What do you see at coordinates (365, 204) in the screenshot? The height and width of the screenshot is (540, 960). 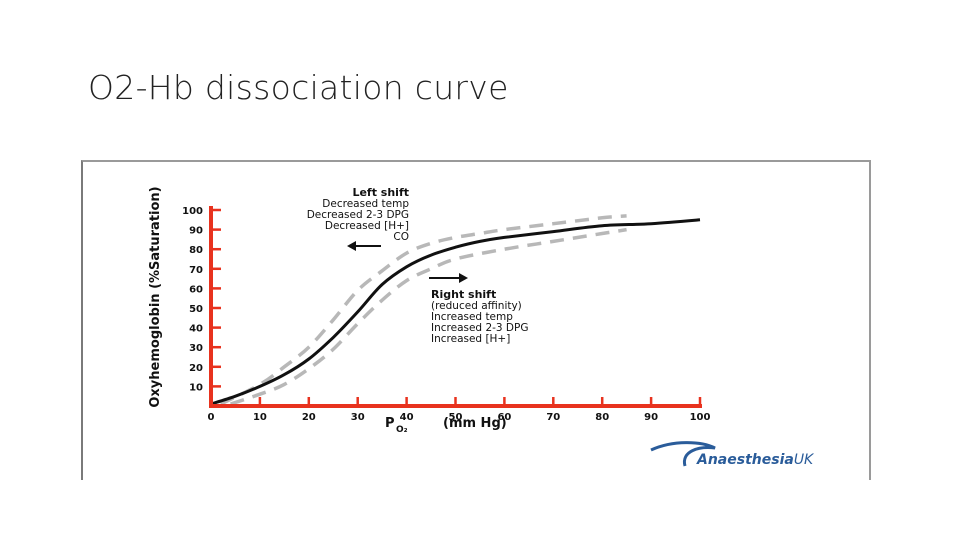 I see `left-shift-line: Decreased temp` at bounding box center [365, 204].